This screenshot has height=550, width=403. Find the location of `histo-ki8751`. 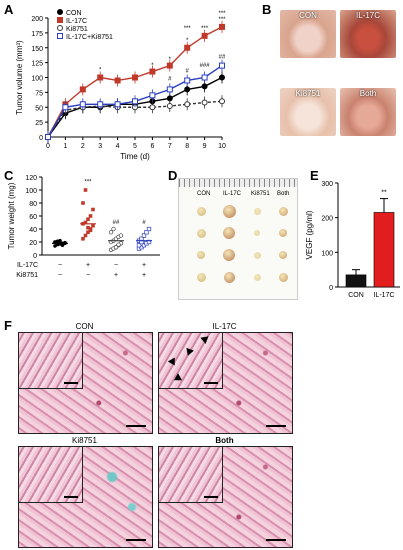

histo-ki8751 is located at coordinates (85, 497).